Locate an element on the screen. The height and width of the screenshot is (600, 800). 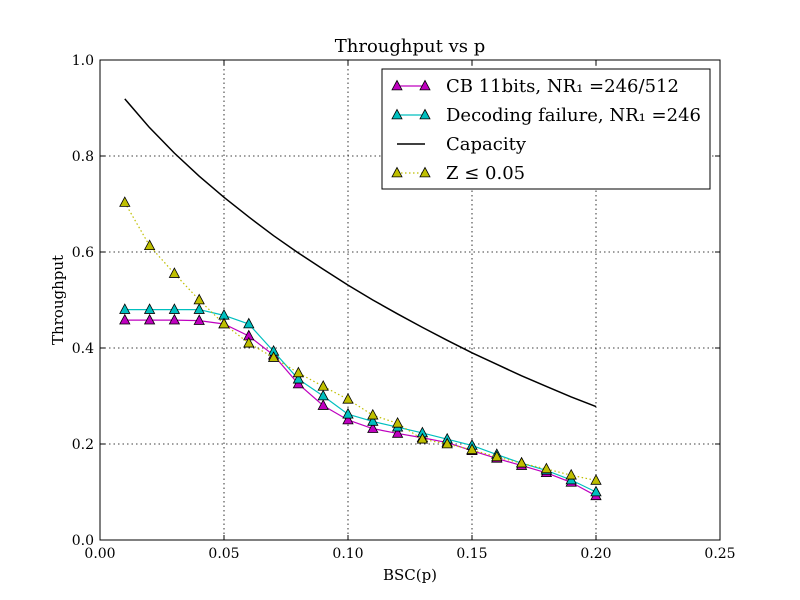
legend-label: CB 11bits, NR₁ =246/512 is located at coordinates (562, 86).